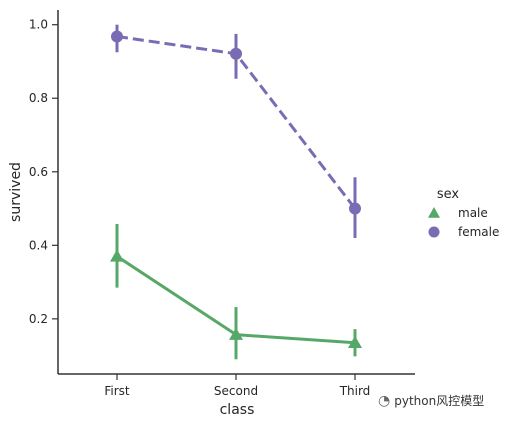 Image resolution: width=510 pixels, height=425 pixels. What do you see at coordinates (473, 213) in the screenshot?
I see `legend-label-male: male` at bounding box center [473, 213].